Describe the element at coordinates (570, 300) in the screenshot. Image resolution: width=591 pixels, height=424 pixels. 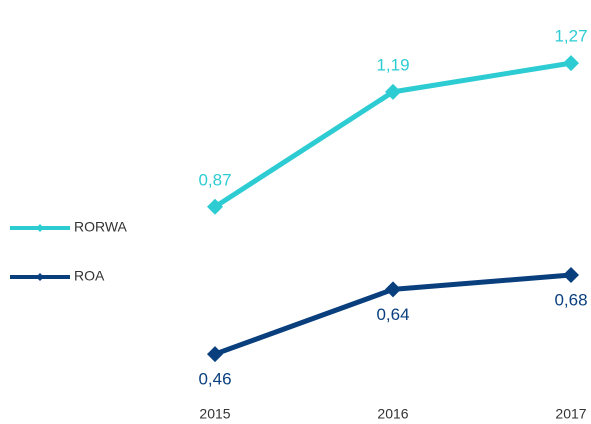
I see `data-label: 0,68` at that location.